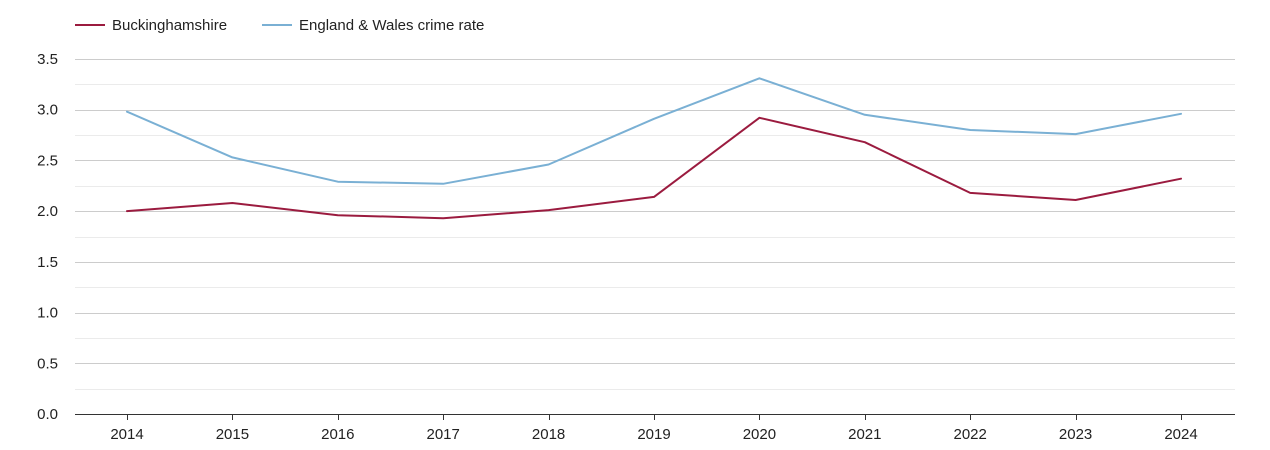  What do you see at coordinates (759, 434) in the screenshot?
I see `x-tick-label: 2020` at bounding box center [759, 434].